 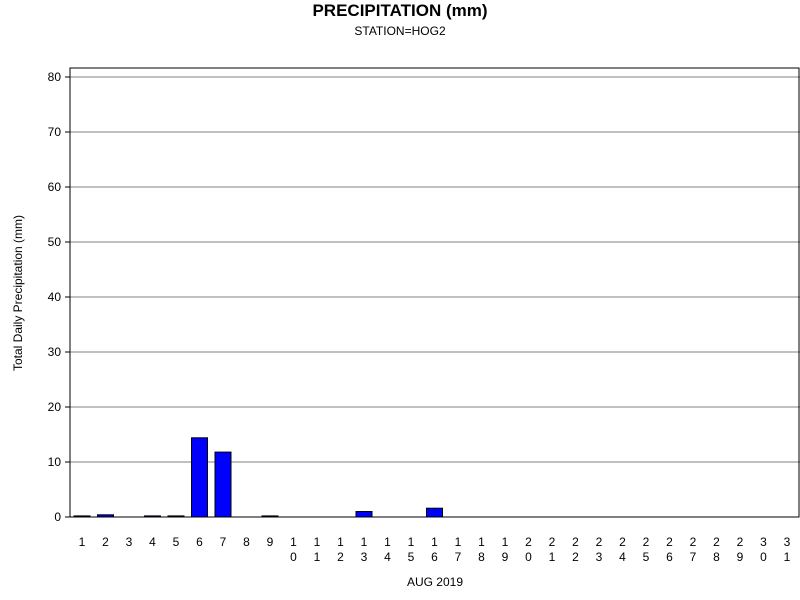 What do you see at coordinates (400, 10) in the screenshot?
I see `chart-title: PRECIPITATION (mm)` at bounding box center [400, 10].